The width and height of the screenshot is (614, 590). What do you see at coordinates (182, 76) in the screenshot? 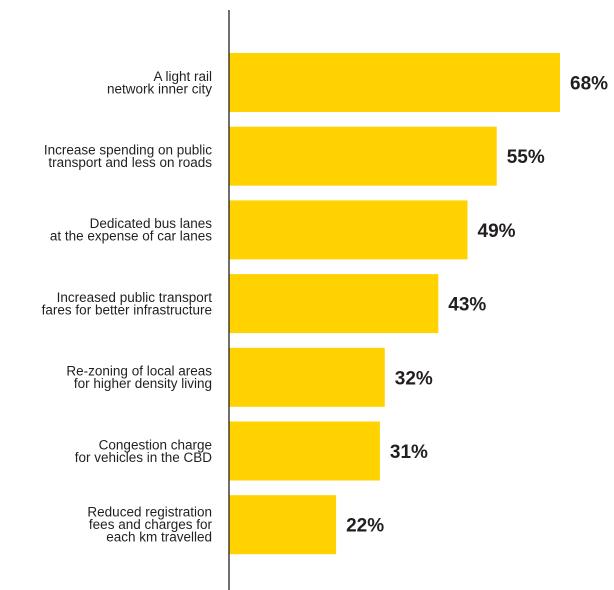
I see `category-label-line: A light rail` at bounding box center [182, 76].